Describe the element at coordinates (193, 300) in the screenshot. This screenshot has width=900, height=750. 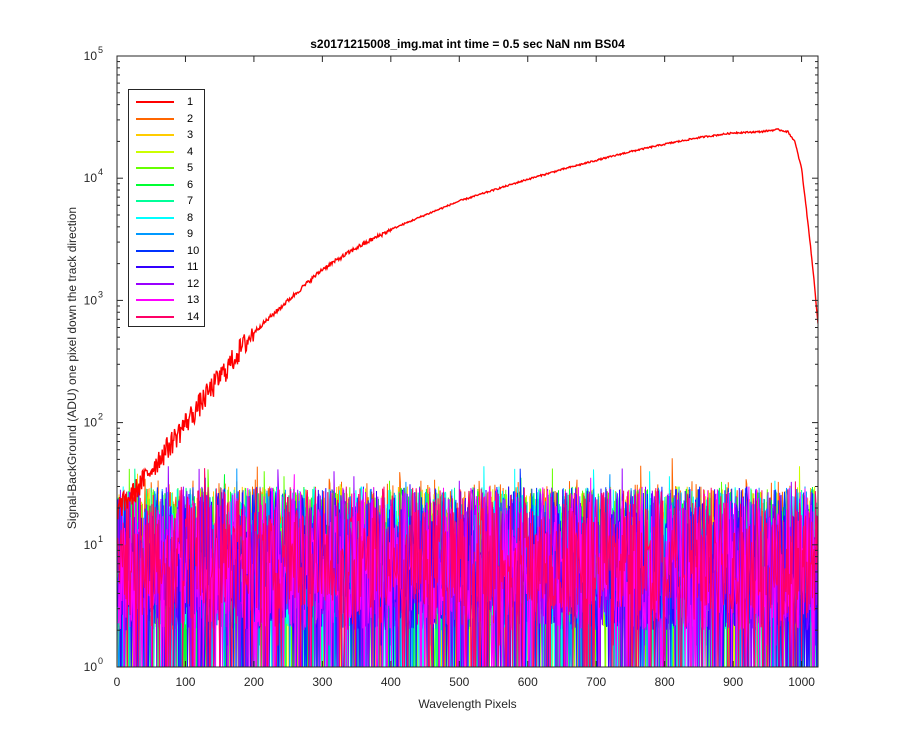
I see `legend-label: 13` at that location.